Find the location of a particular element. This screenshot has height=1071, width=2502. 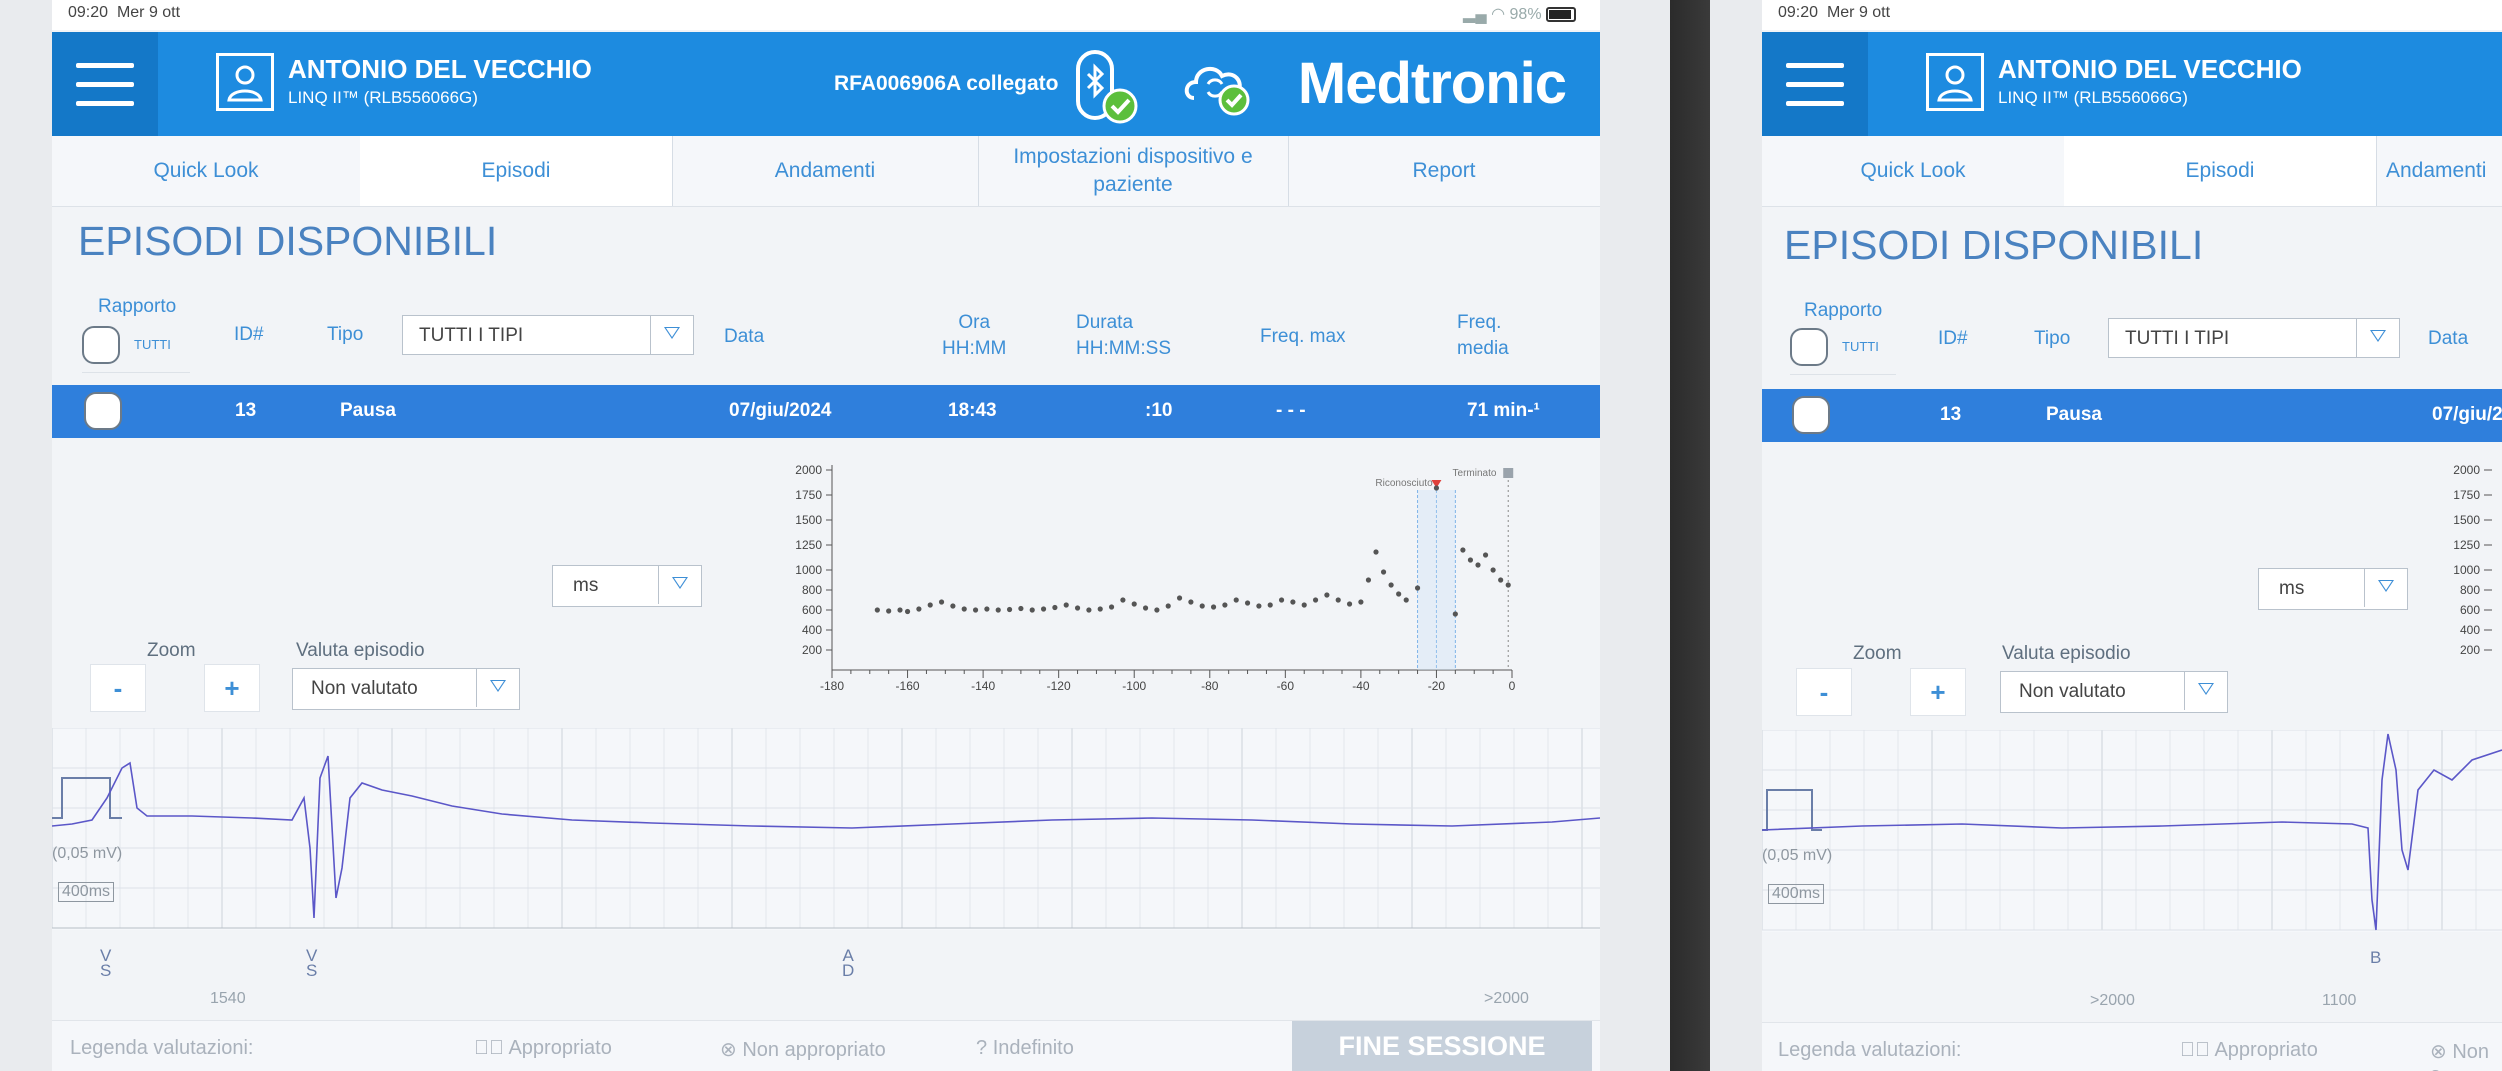

fine-sessione-button: FINE SESSIONE is located at coordinates (1442, 1046).